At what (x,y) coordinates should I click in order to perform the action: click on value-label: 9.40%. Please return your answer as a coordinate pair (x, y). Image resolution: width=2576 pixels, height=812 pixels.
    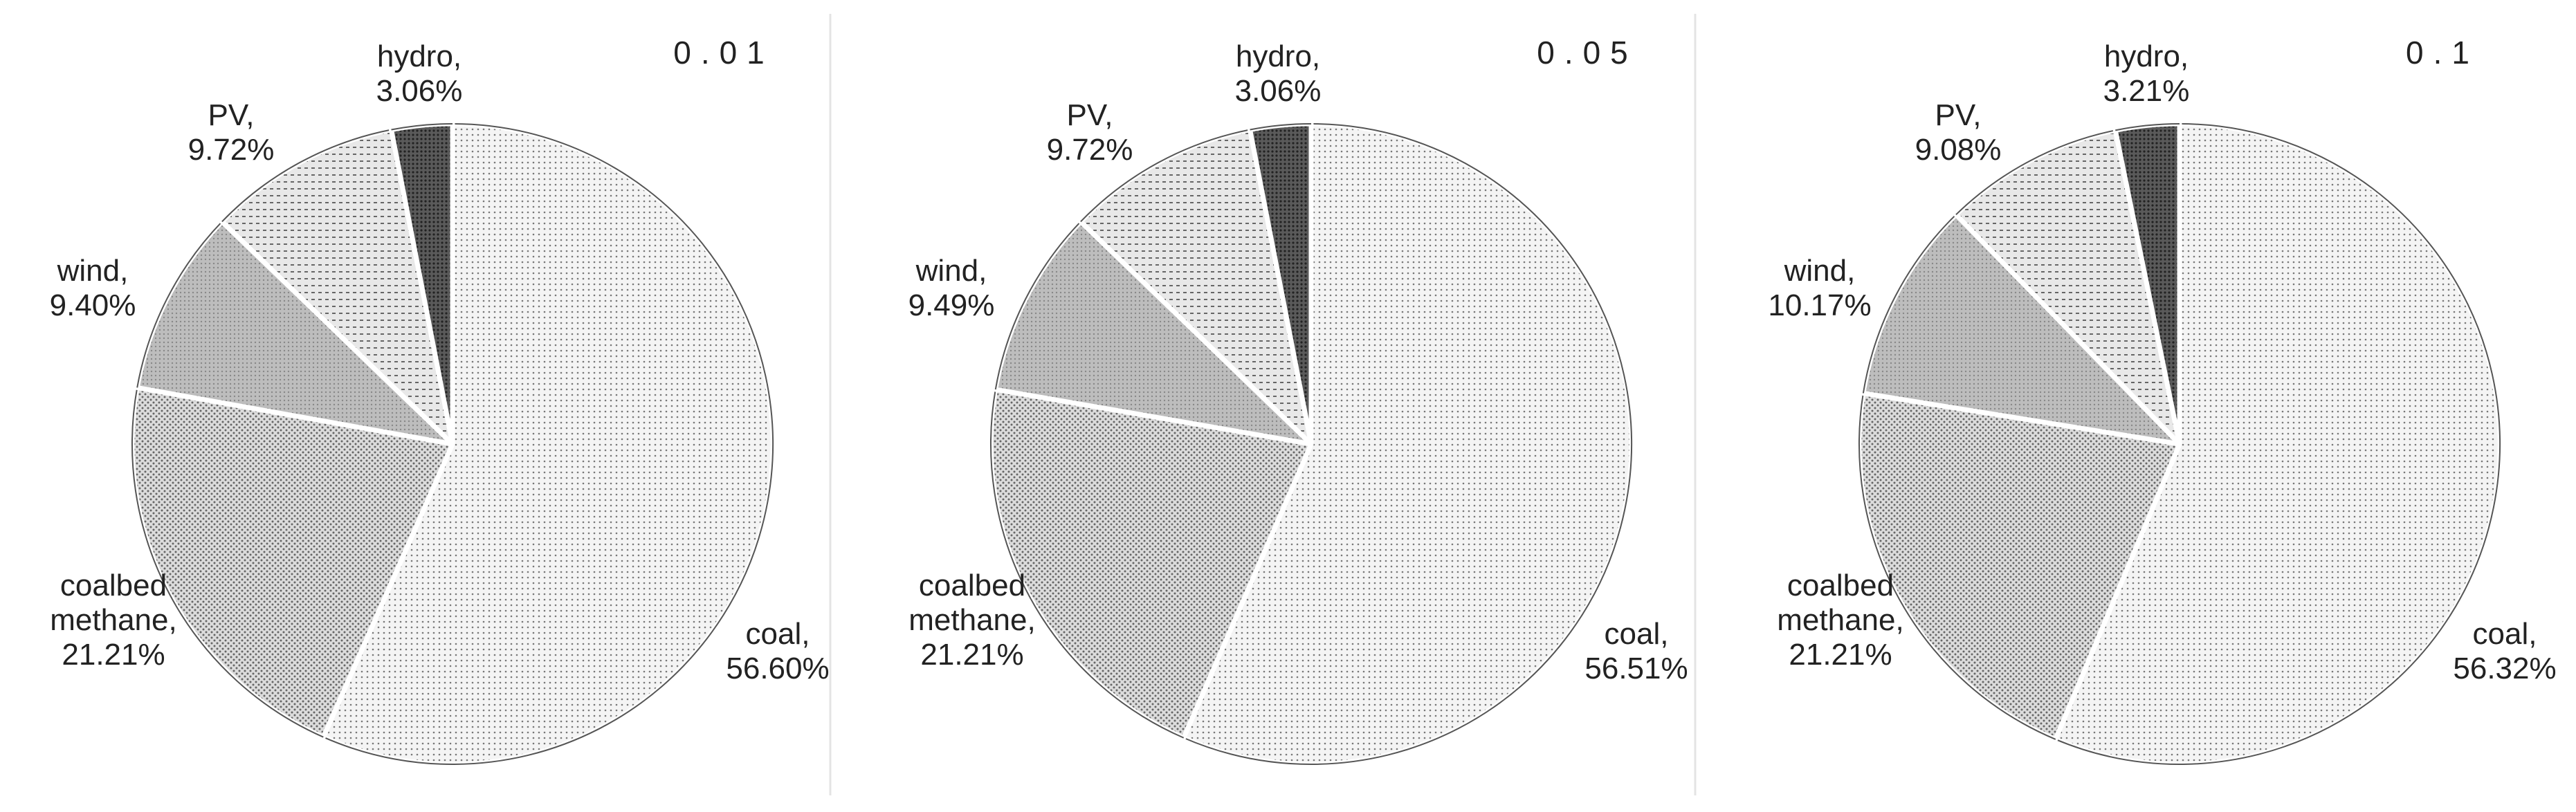
    Looking at the image, I should click on (93, 305).